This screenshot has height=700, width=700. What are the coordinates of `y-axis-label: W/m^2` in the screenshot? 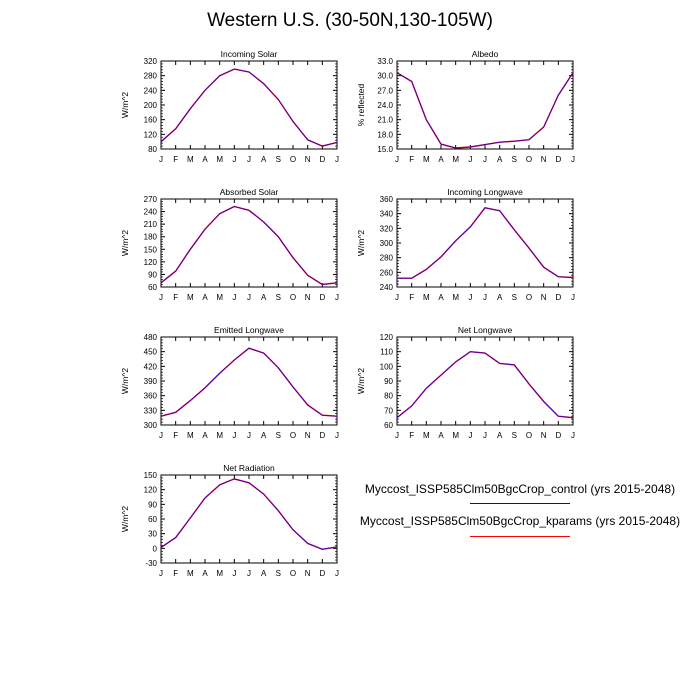 It's located at (125, 105).